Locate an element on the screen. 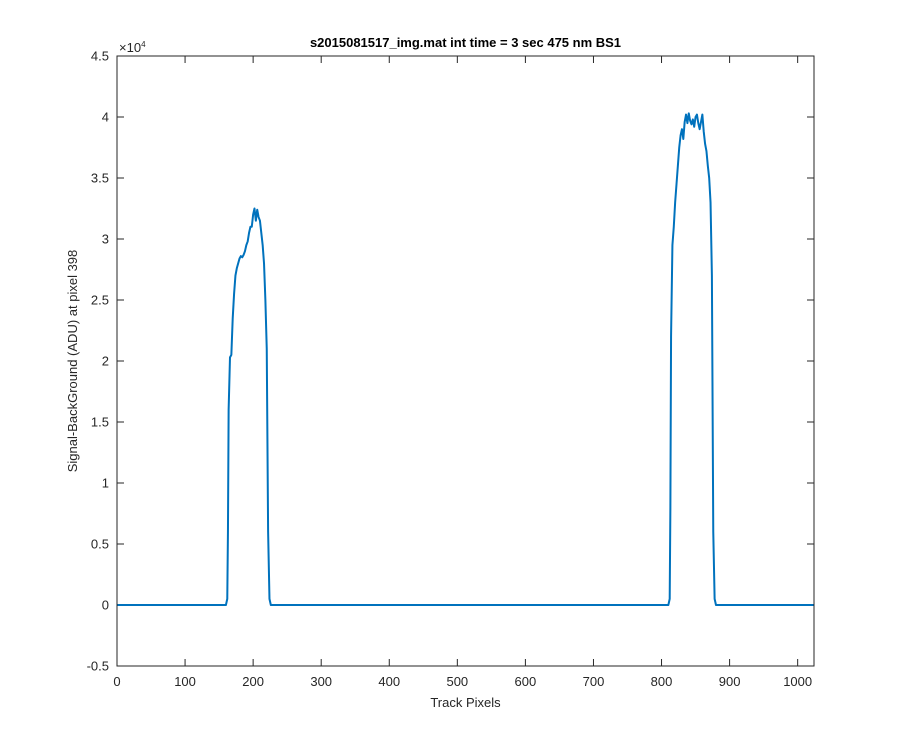  y-tick-label: 3.5 is located at coordinates (100, 178).